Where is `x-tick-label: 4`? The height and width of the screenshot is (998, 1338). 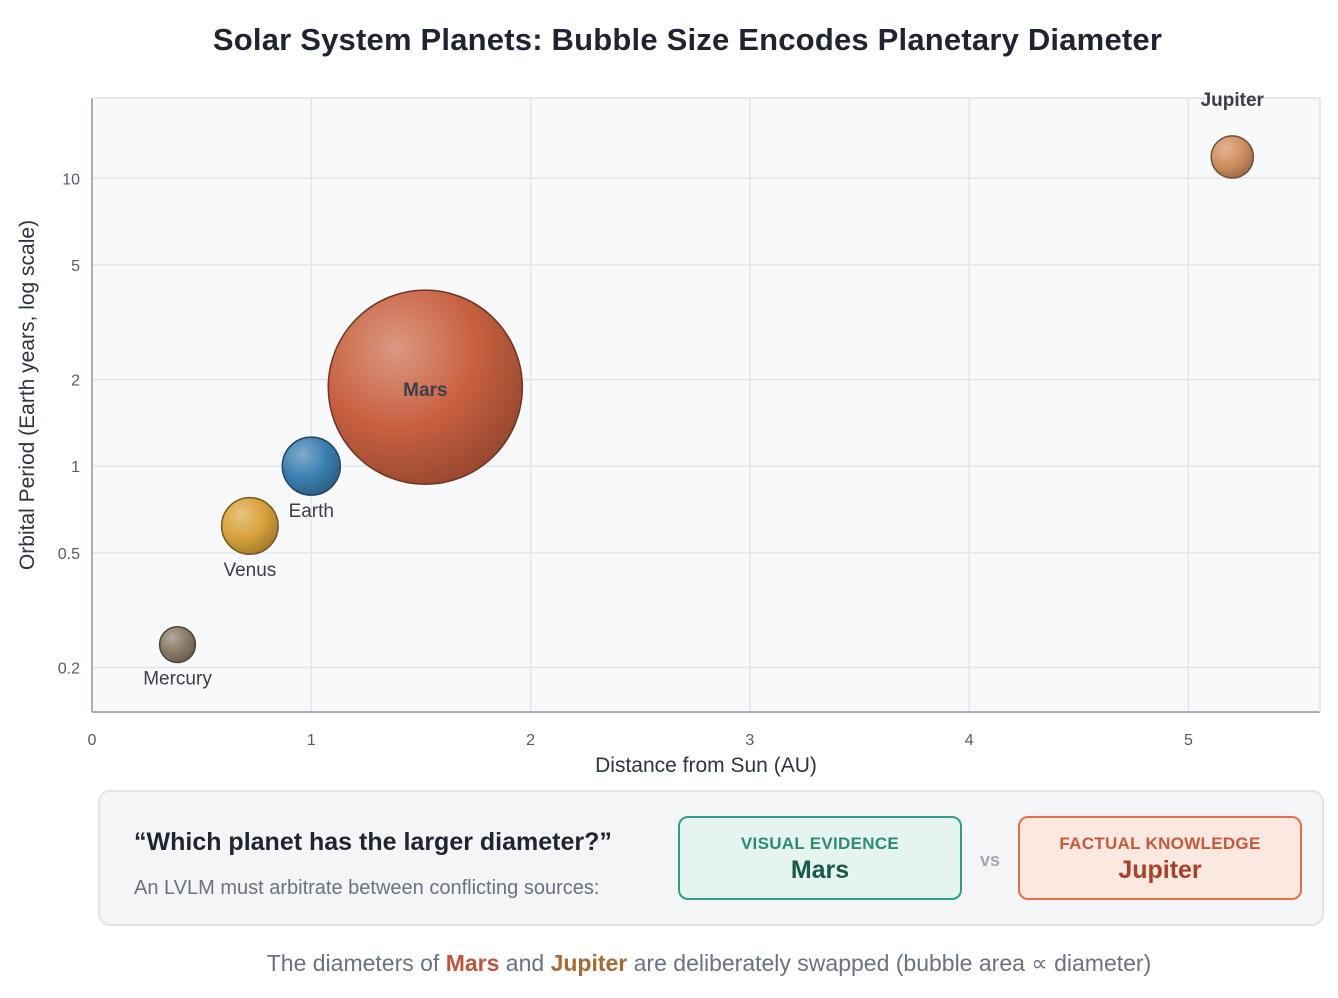
x-tick-label: 4 is located at coordinates (969, 740).